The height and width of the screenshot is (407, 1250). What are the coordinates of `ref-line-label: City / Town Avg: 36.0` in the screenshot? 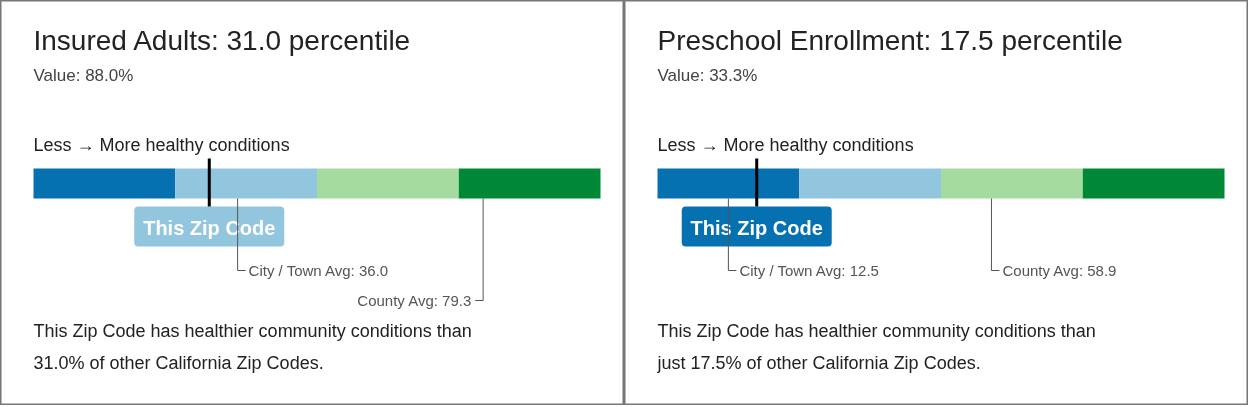 It's located at (318, 270).